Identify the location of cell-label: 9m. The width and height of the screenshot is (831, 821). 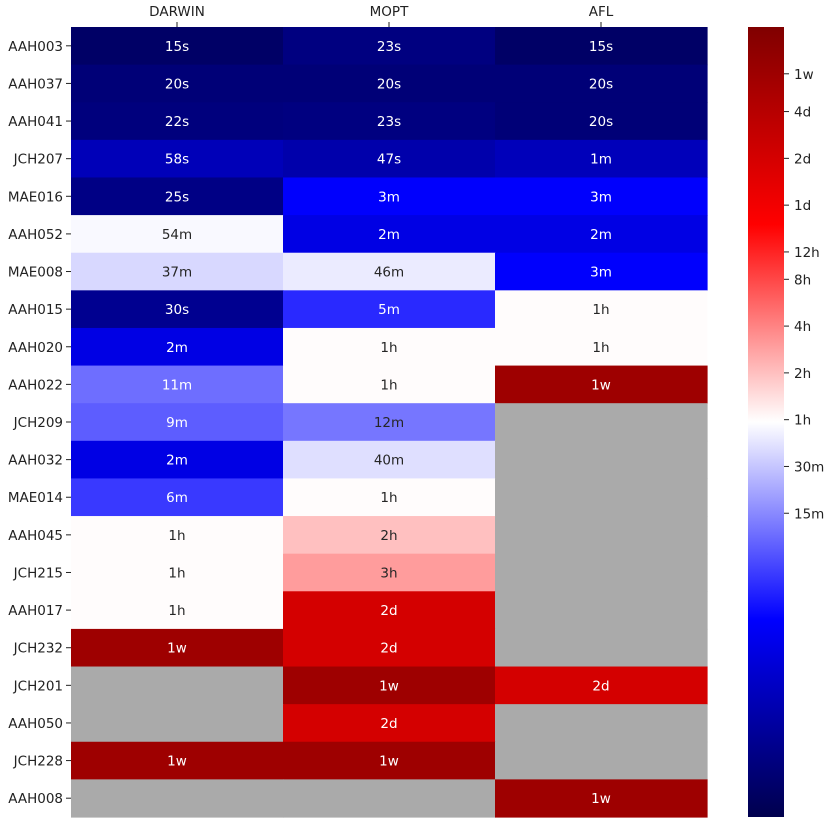
(177, 423).